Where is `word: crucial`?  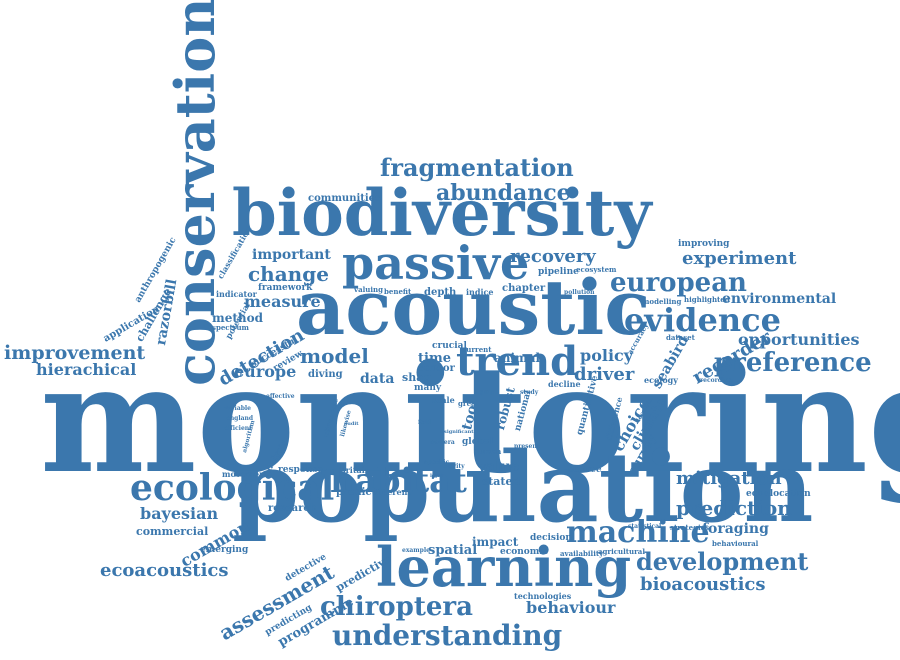
word: crucial is located at coordinates (449, 346).